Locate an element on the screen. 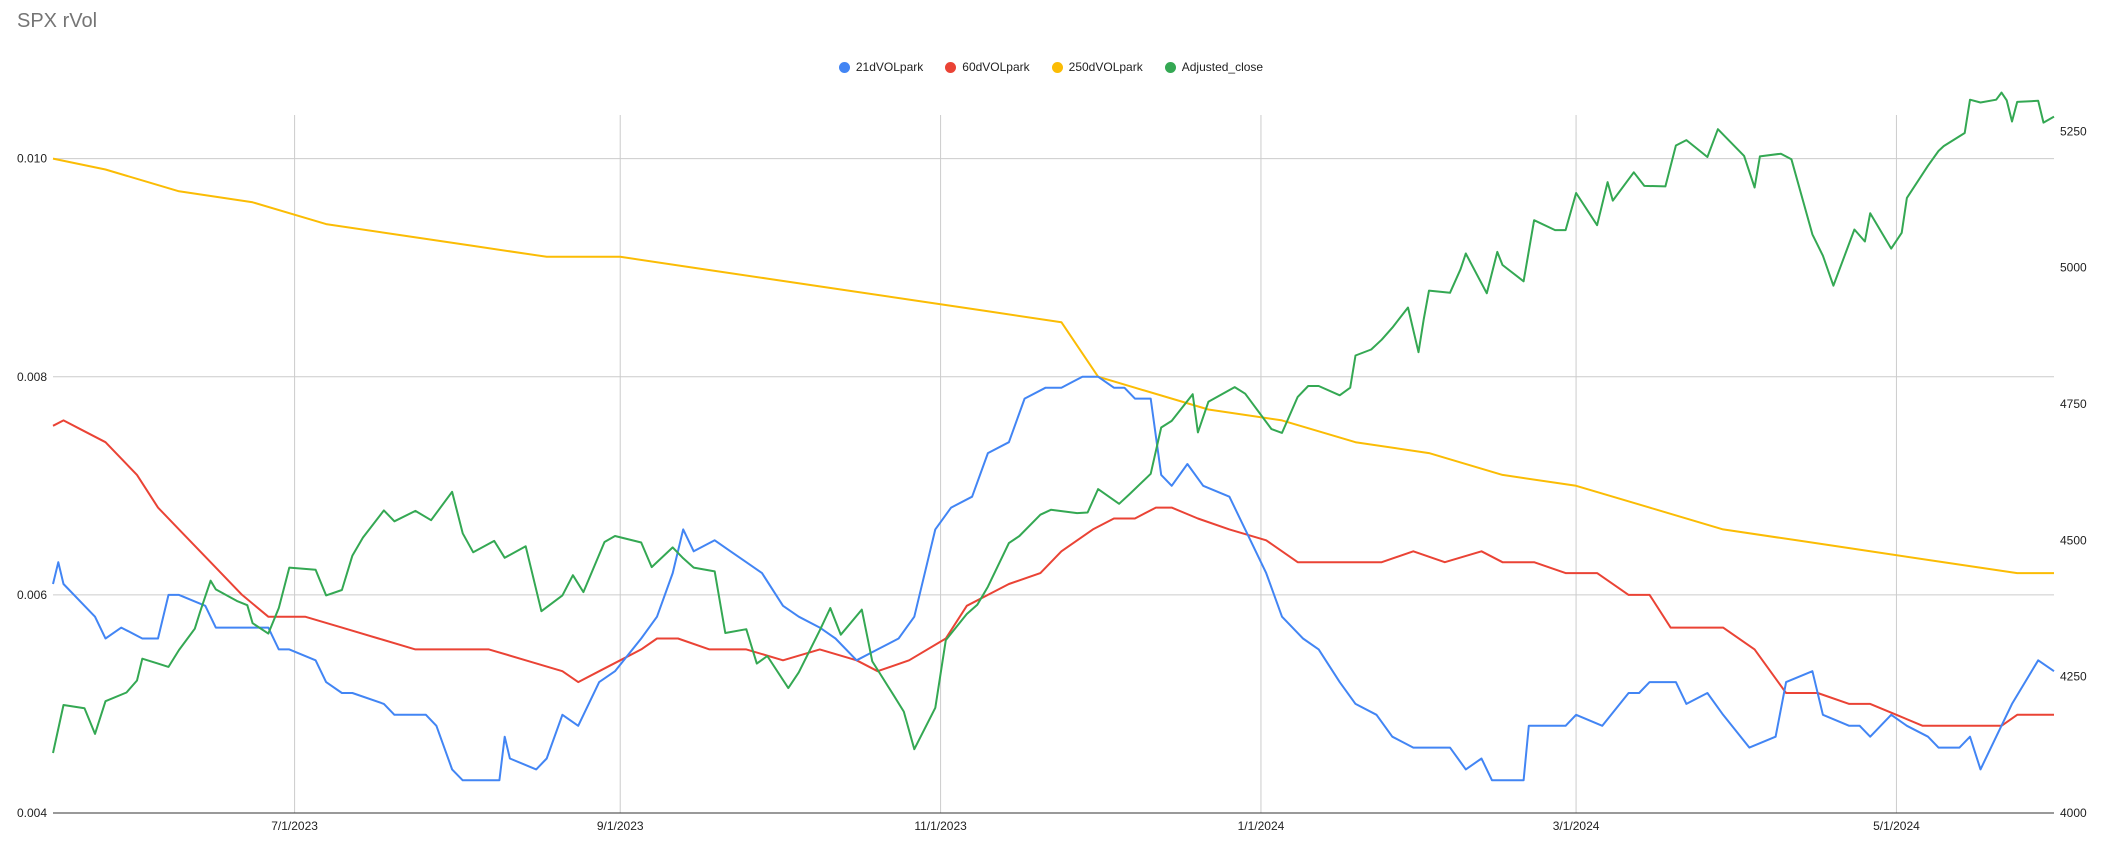 The height and width of the screenshot is (841, 2102). legend-item-250dvolpark: 250dVOLpark is located at coordinates (1097, 67).